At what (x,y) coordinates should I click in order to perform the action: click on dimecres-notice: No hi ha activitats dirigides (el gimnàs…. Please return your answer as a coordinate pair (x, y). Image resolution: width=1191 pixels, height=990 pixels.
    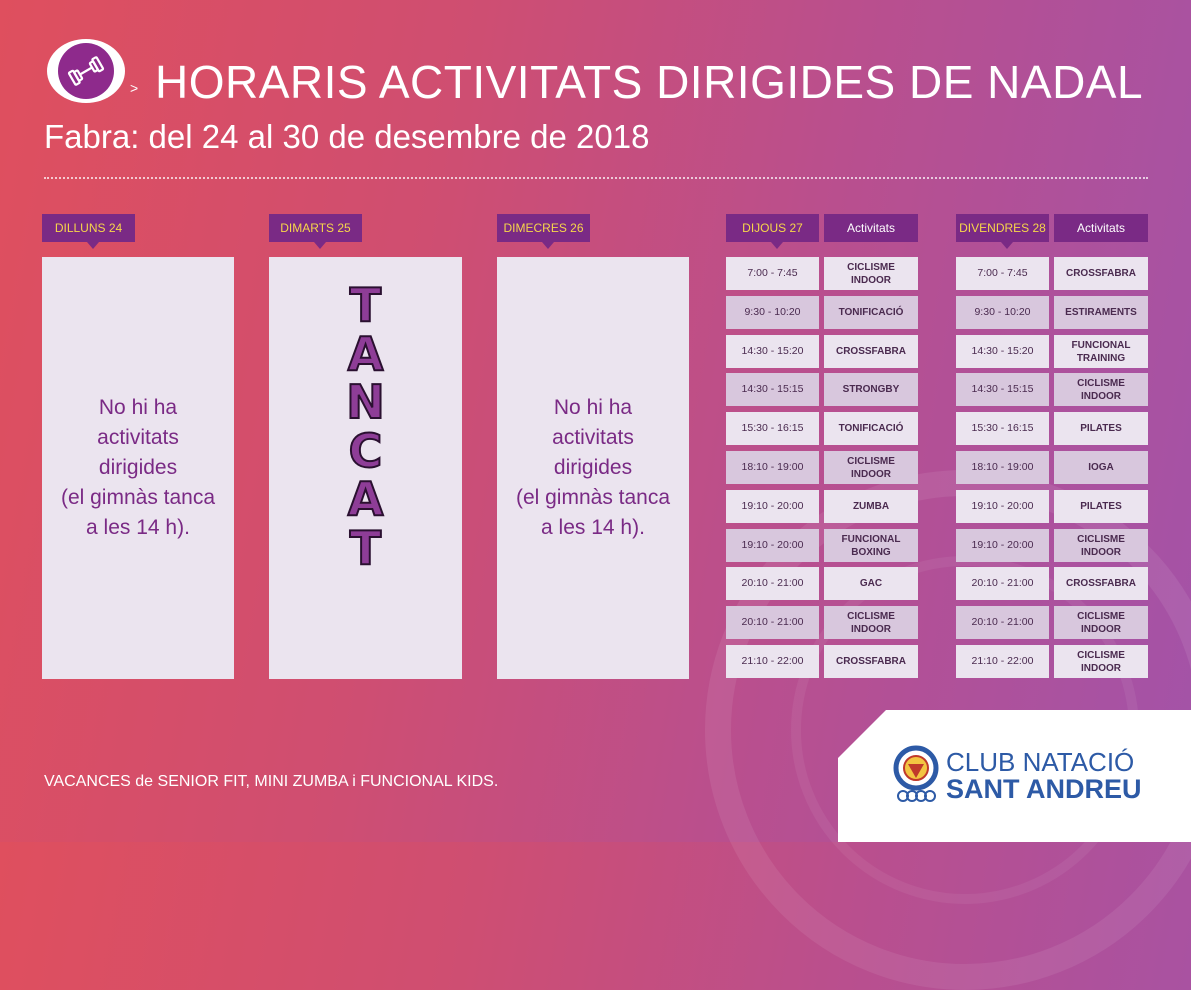
    Looking at the image, I should click on (593, 468).